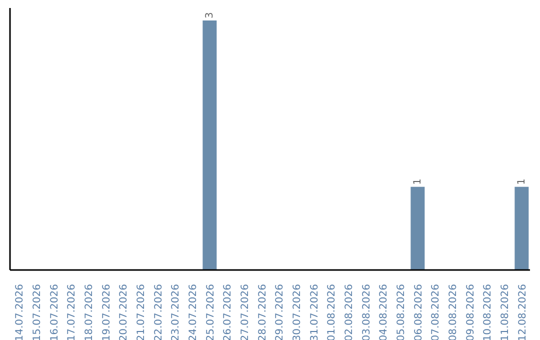 Image resolution: width=540 pixels, height=340 pixels. I want to click on data-label: 3, so click(210, 15).